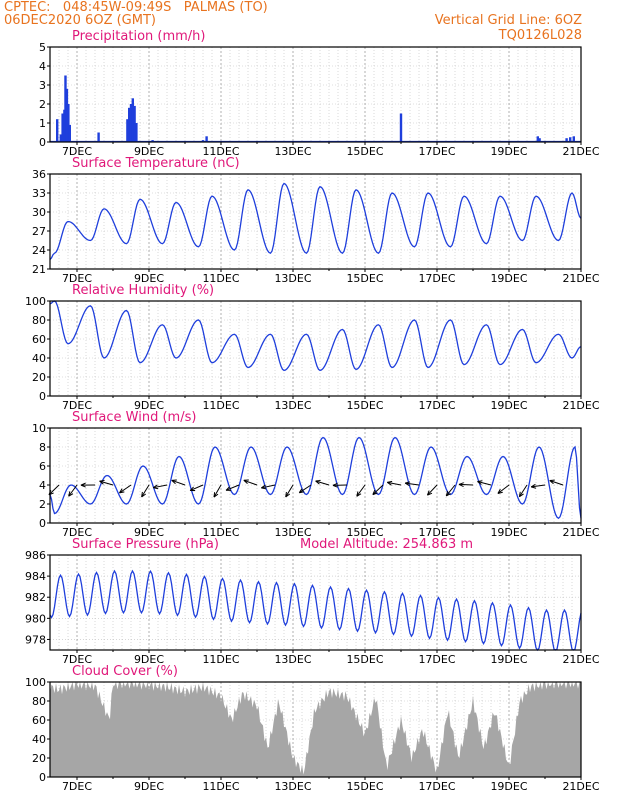 The image size is (618, 800). Describe the element at coordinates (39, 720) in the screenshot. I see `y-tick-label: 60` at that location.